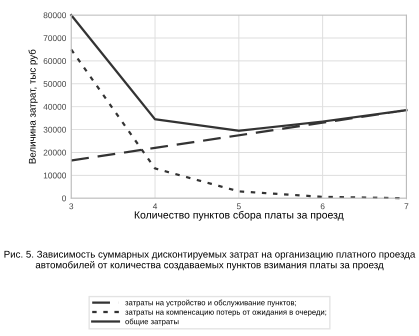  I want to click on y-tick-label: 80000, so click(55, 15).